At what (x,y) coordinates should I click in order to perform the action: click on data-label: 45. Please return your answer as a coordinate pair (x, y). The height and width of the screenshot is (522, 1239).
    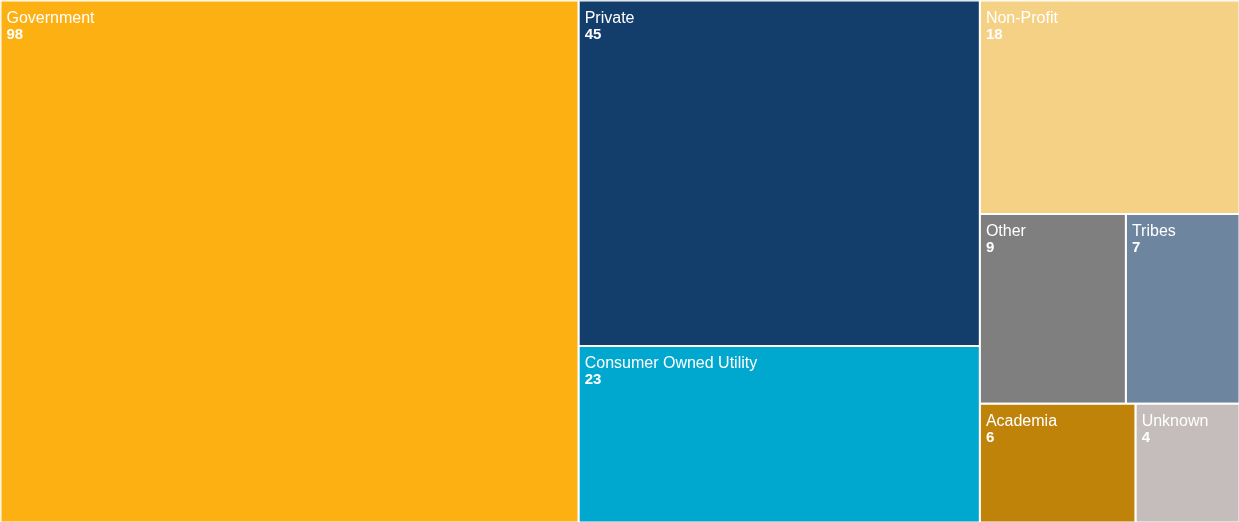
    Looking at the image, I should click on (593, 33).